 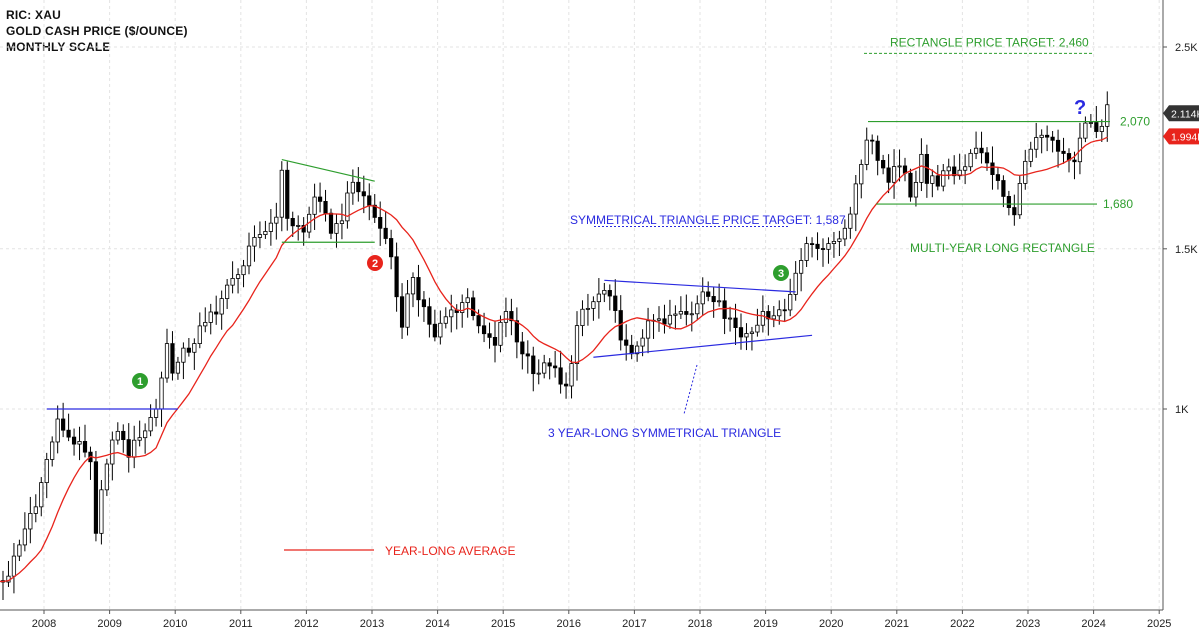 What do you see at coordinates (1181, 113) in the screenshot?
I see `last-price-badge-bg` at bounding box center [1181, 113].